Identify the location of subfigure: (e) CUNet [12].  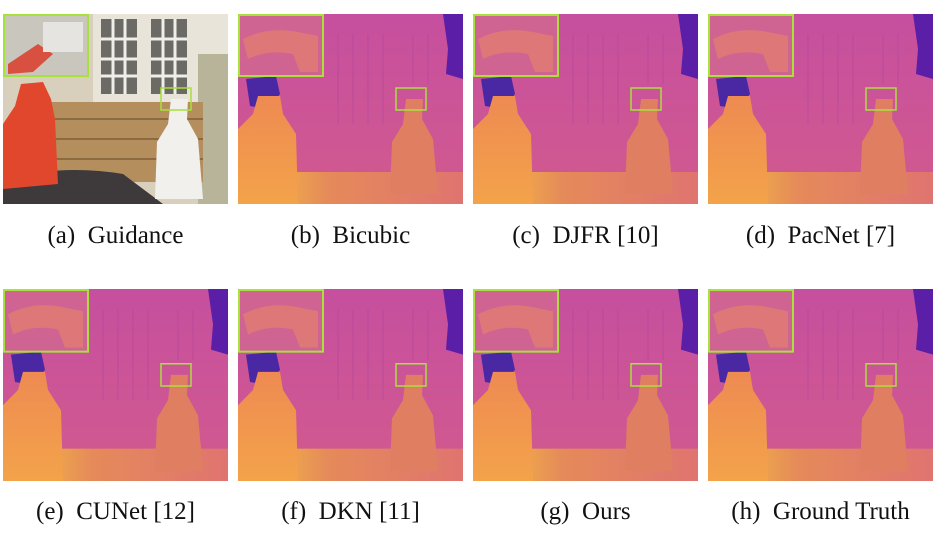
(115, 407).